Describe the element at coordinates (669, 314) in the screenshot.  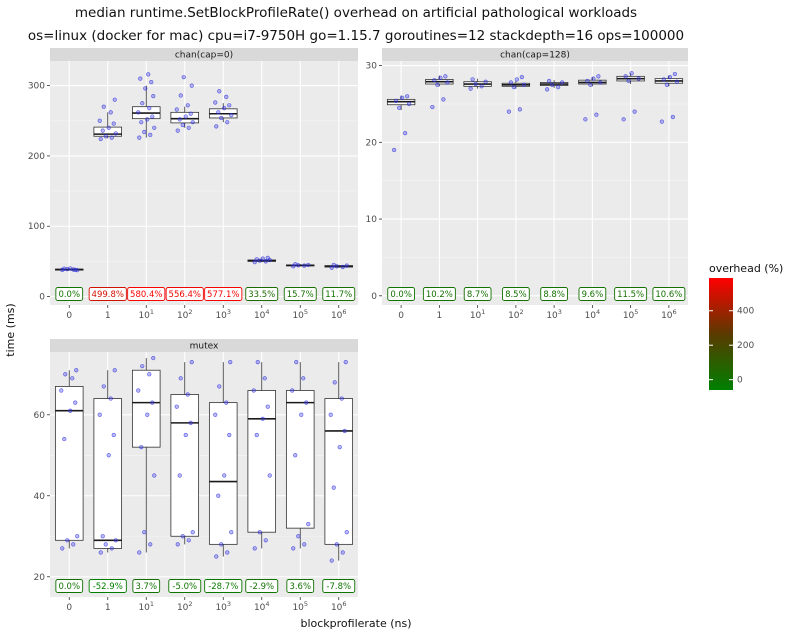
I see `x-tick-label: 10⁶` at that location.